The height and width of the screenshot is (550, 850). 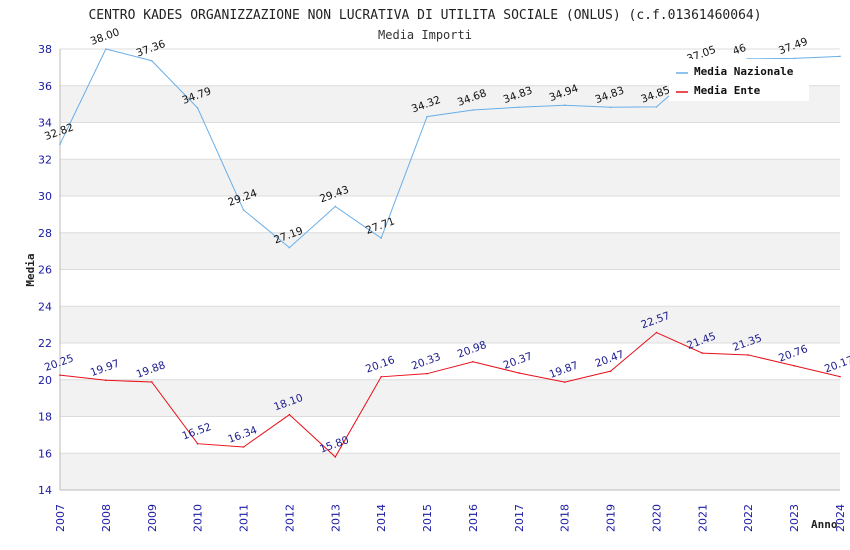 I want to click on y-tick-label: 26, so click(x=45, y=270).